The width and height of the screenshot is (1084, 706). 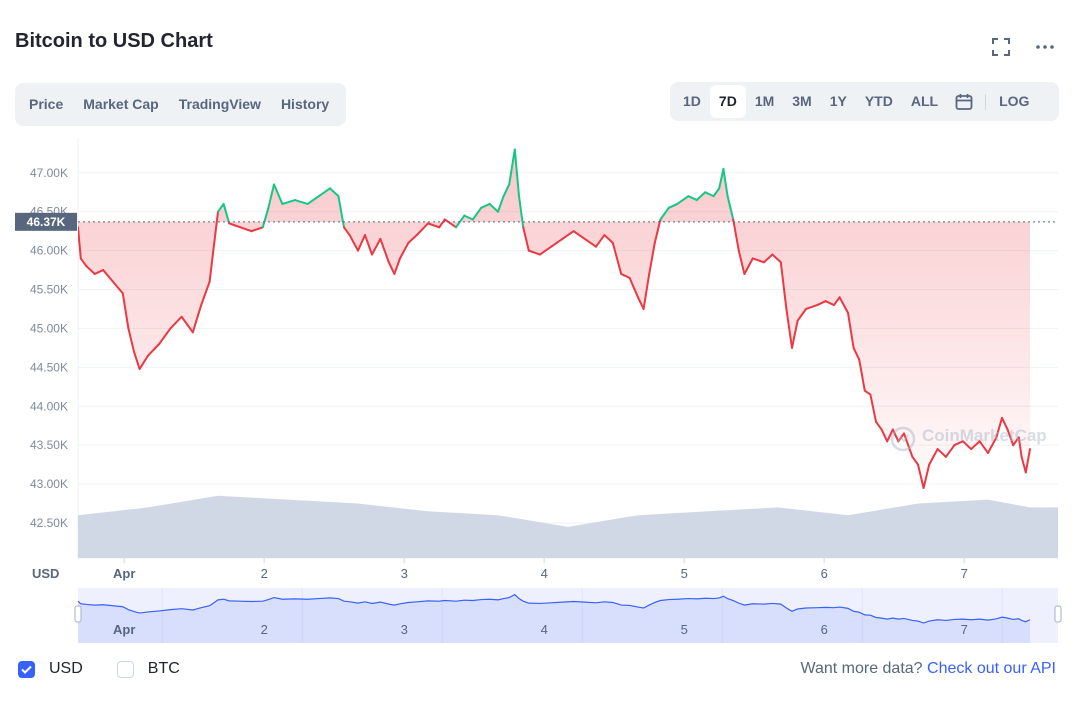 I want to click on usd-checkbox: USD, so click(x=50, y=669).